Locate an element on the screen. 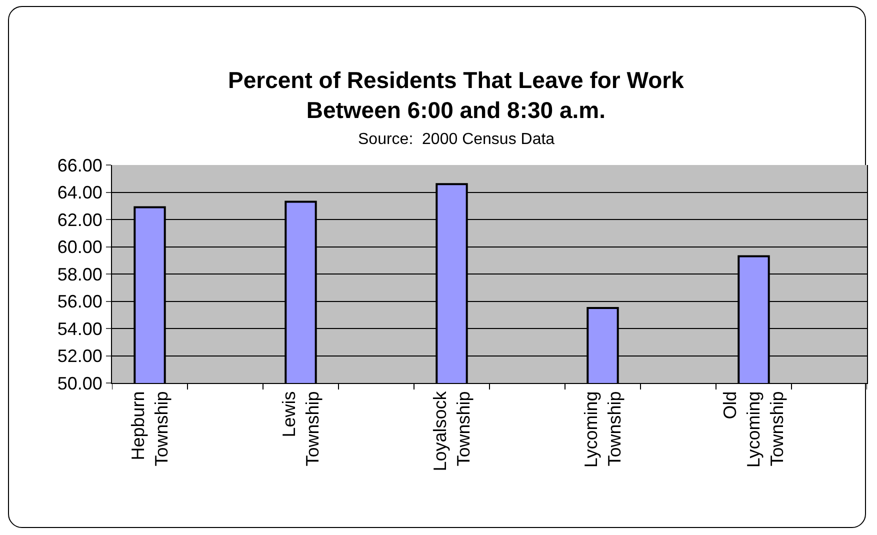  x-tick-label: Loyalsock Township is located at coordinates (452, 431).